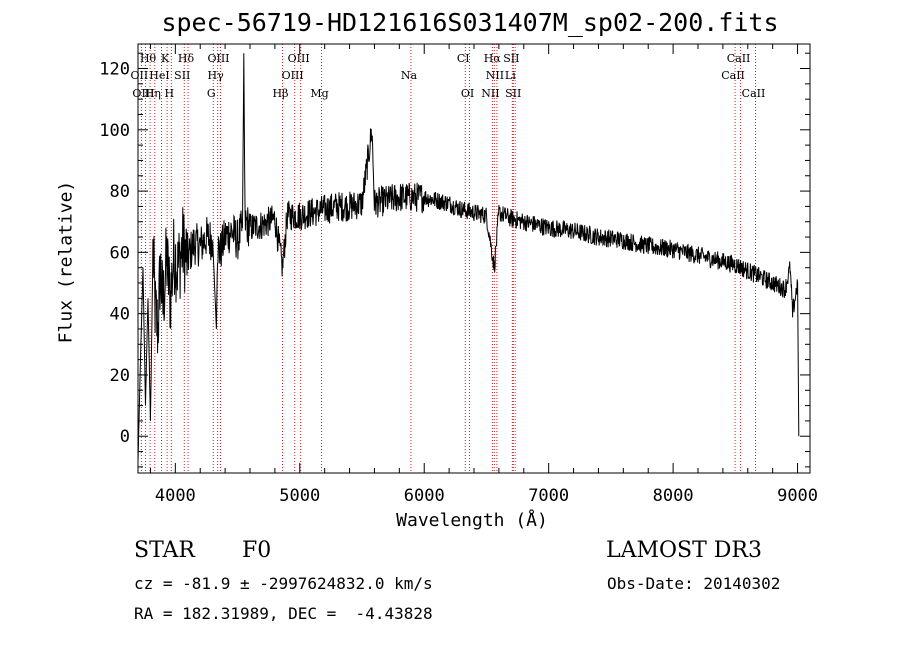  Describe the element at coordinates (463, 58) in the screenshot. I see `line-label-5: CI` at that location.